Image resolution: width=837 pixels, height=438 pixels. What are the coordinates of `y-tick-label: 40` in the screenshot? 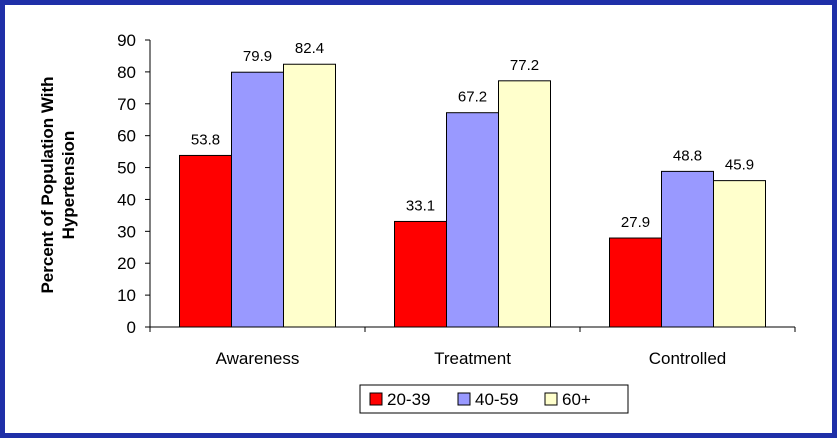 It's located at (126, 199).